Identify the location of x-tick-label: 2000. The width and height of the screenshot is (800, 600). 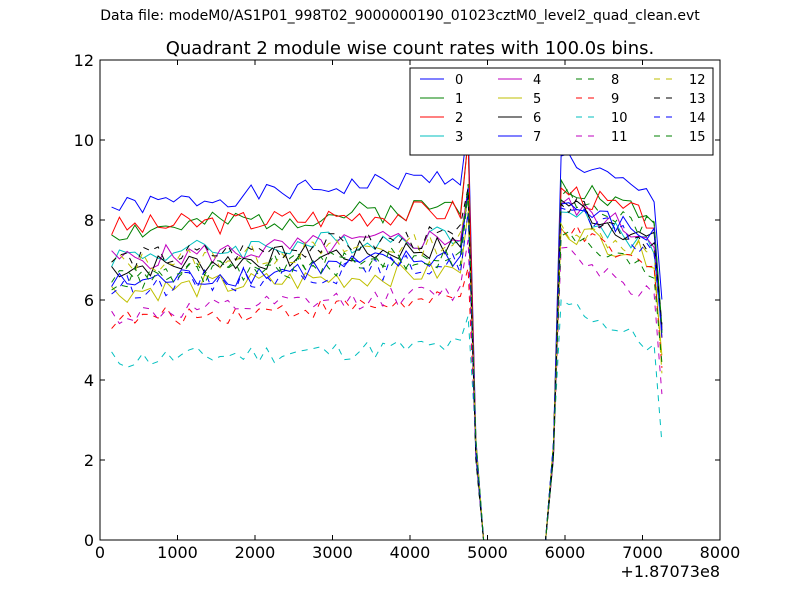
(255, 552).